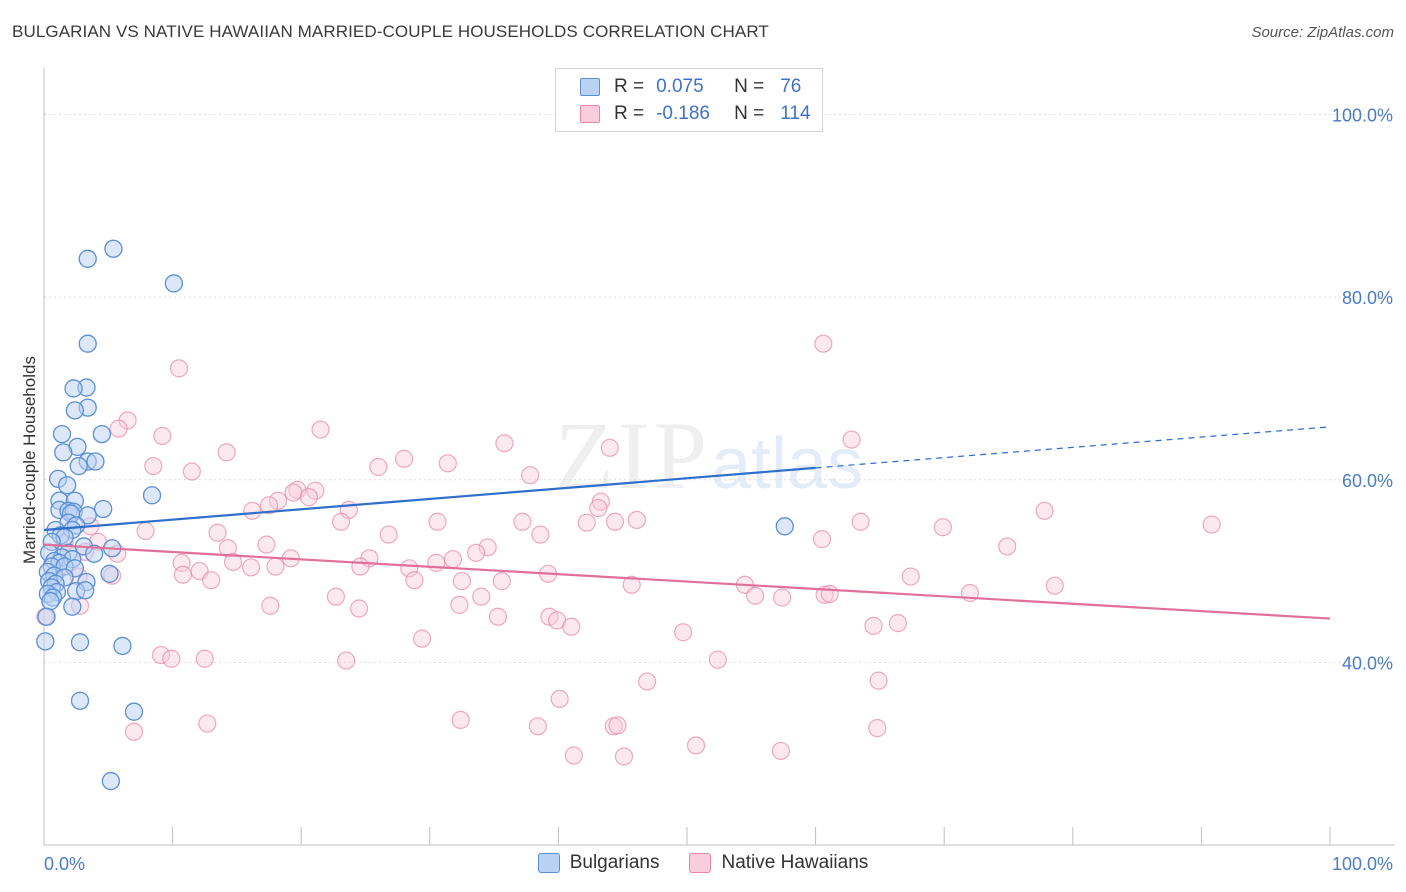 The image size is (1406, 892). Describe the element at coordinates (1362, 116) in the screenshot. I see `y-tick-label: 100.0%` at that location.